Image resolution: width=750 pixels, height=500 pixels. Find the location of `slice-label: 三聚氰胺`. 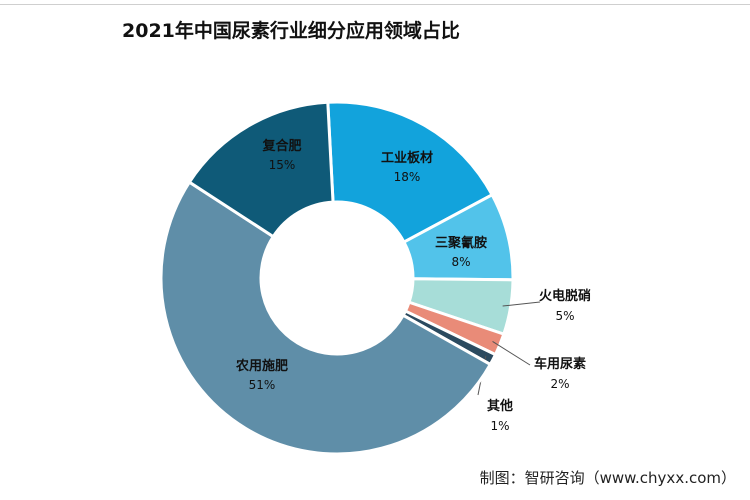

slice-label: 三聚氰胺 is located at coordinates (461, 243).